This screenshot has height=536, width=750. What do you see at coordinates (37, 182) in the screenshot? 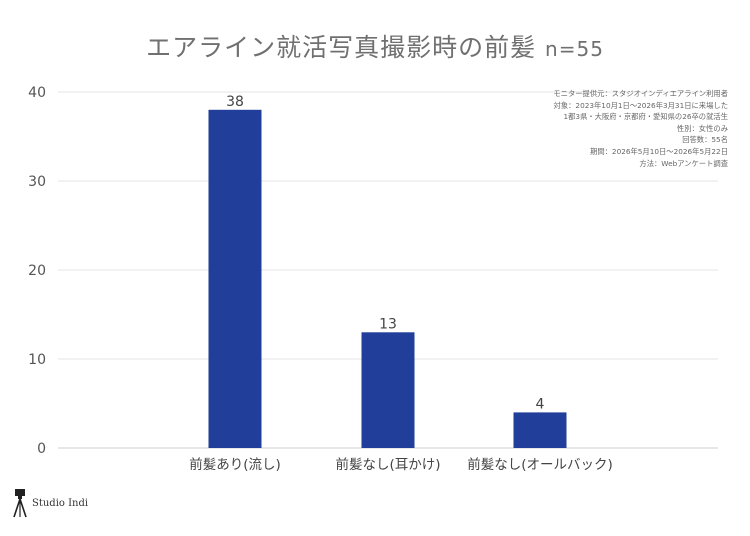
I see `y-tick-label: 30` at bounding box center [37, 182].